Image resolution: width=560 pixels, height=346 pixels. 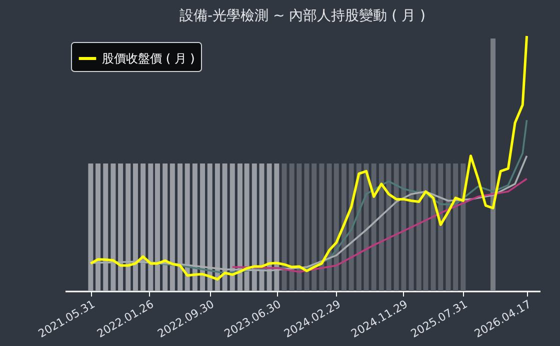 I want to click on chart-title: 設備-光學檢測 ~ 內部人持股變動 ( 月 ), so click(x=303, y=16).